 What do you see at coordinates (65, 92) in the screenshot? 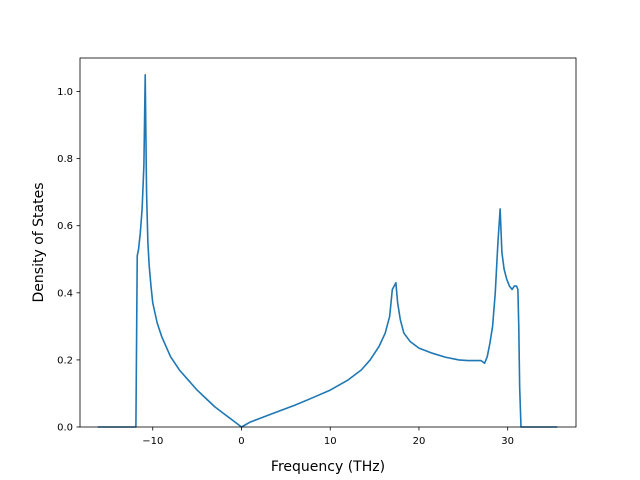
I see `y-tick-label: 1.0` at bounding box center [65, 92].